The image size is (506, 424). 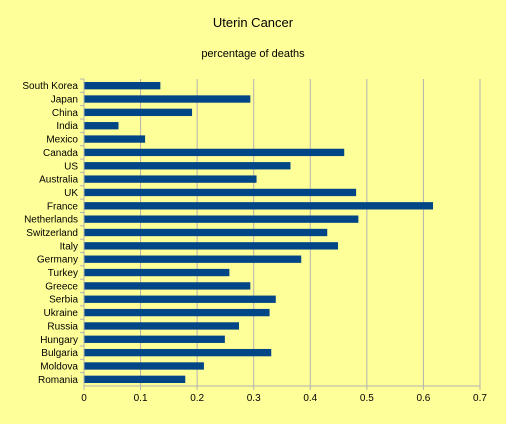 What do you see at coordinates (57, 260) in the screenshot?
I see `category-label: Germany` at bounding box center [57, 260].